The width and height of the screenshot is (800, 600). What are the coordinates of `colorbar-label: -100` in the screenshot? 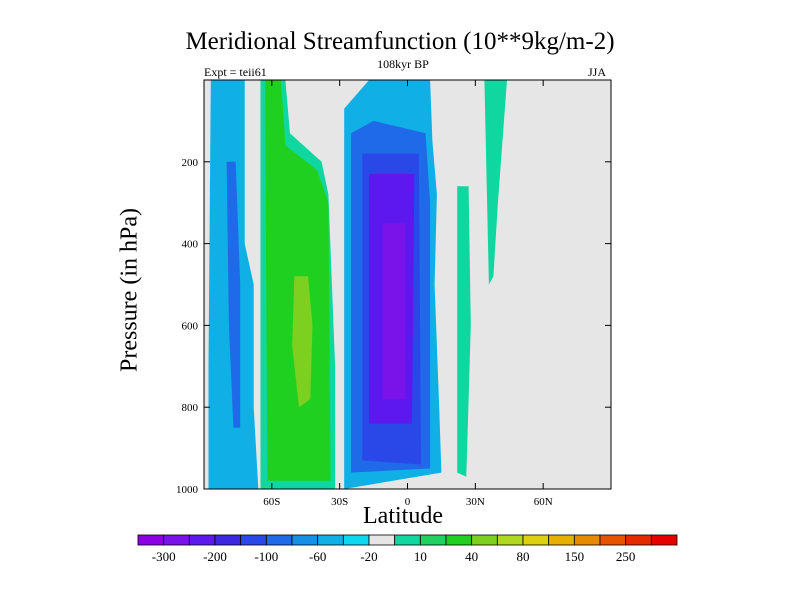 It's located at (266, 556).